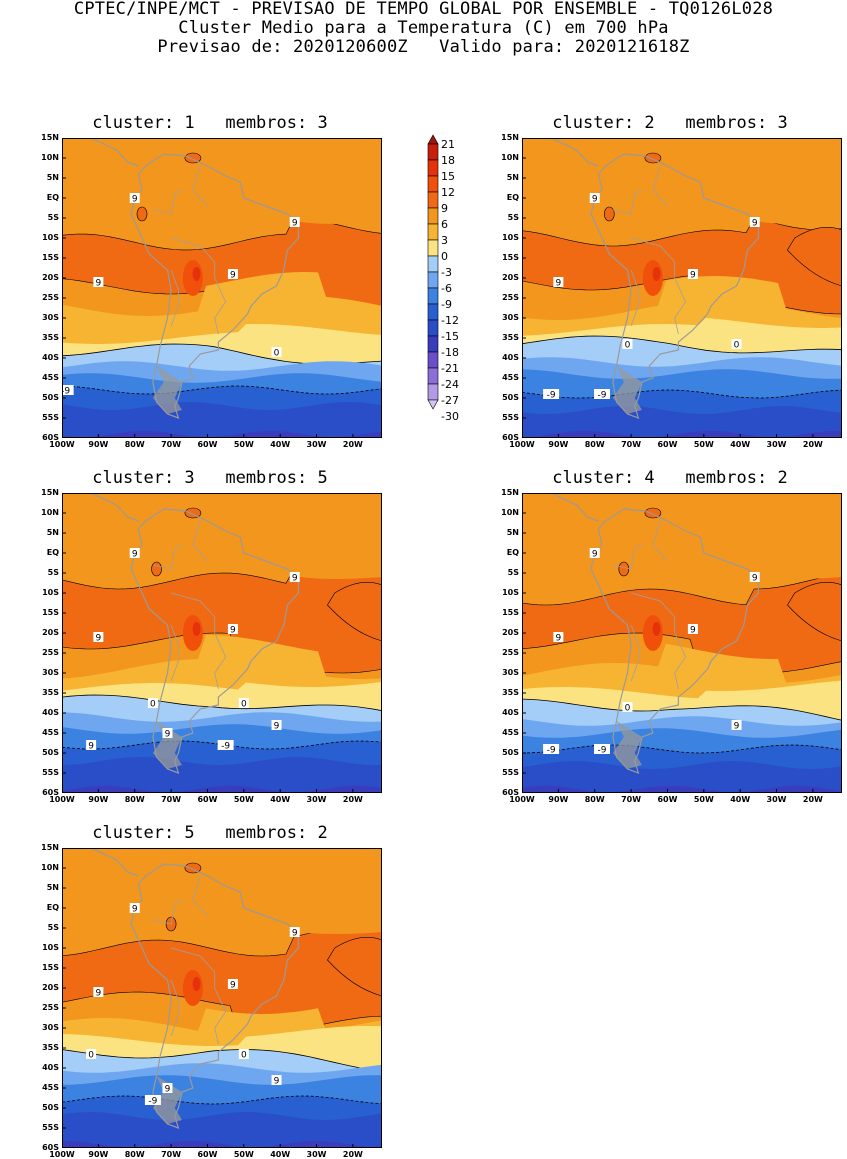  What do you see at coordinates (448, 176) in the screenshot?
I see `colorbar-label: 15` at bounding box center [448, 176].